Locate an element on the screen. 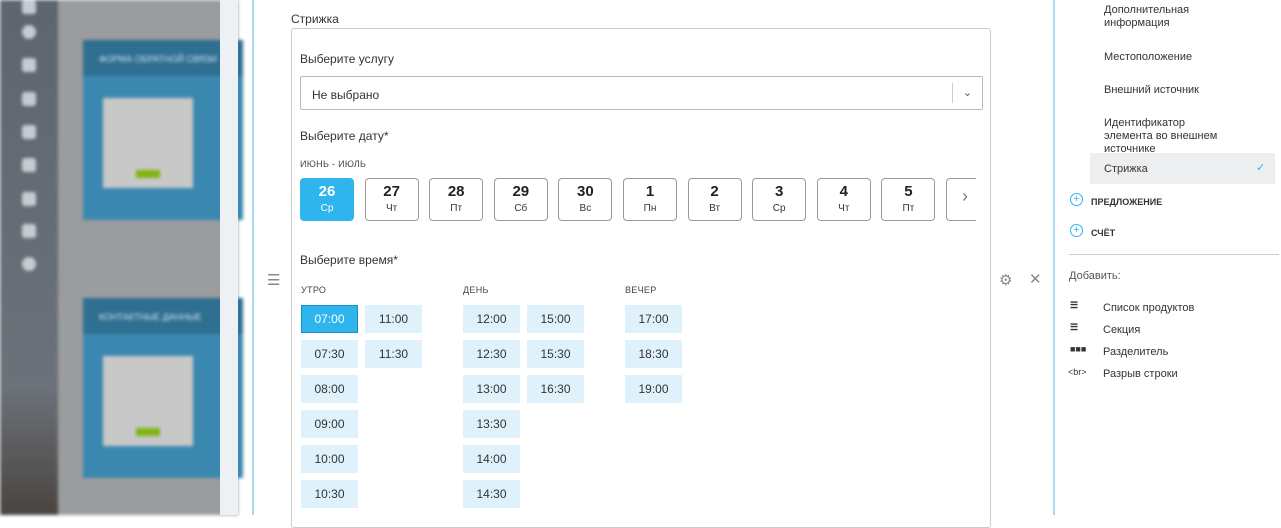 The image size is (1281, 528). time-slot: 15:30 is located at coordinates (555, 354).